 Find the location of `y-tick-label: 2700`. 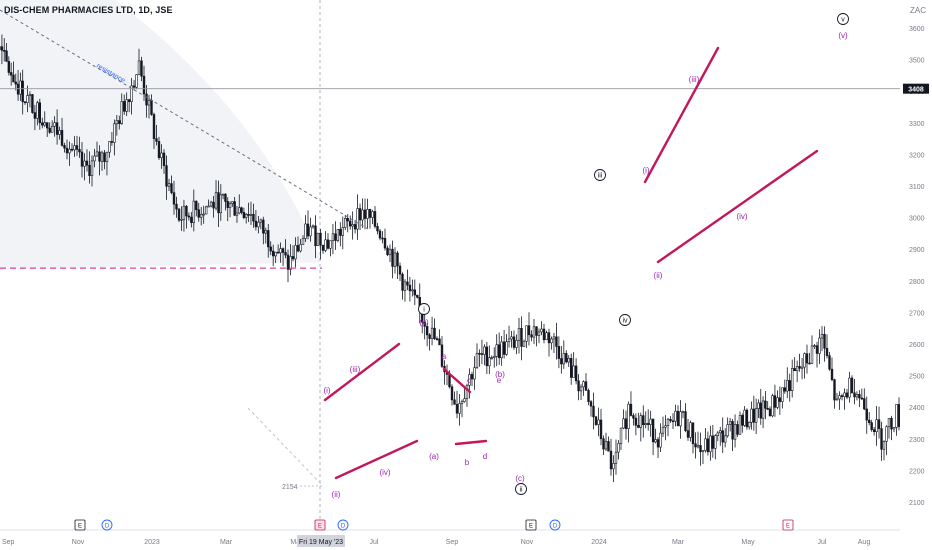

y-tick-label: 2700 is located at coordinates (917, 313).